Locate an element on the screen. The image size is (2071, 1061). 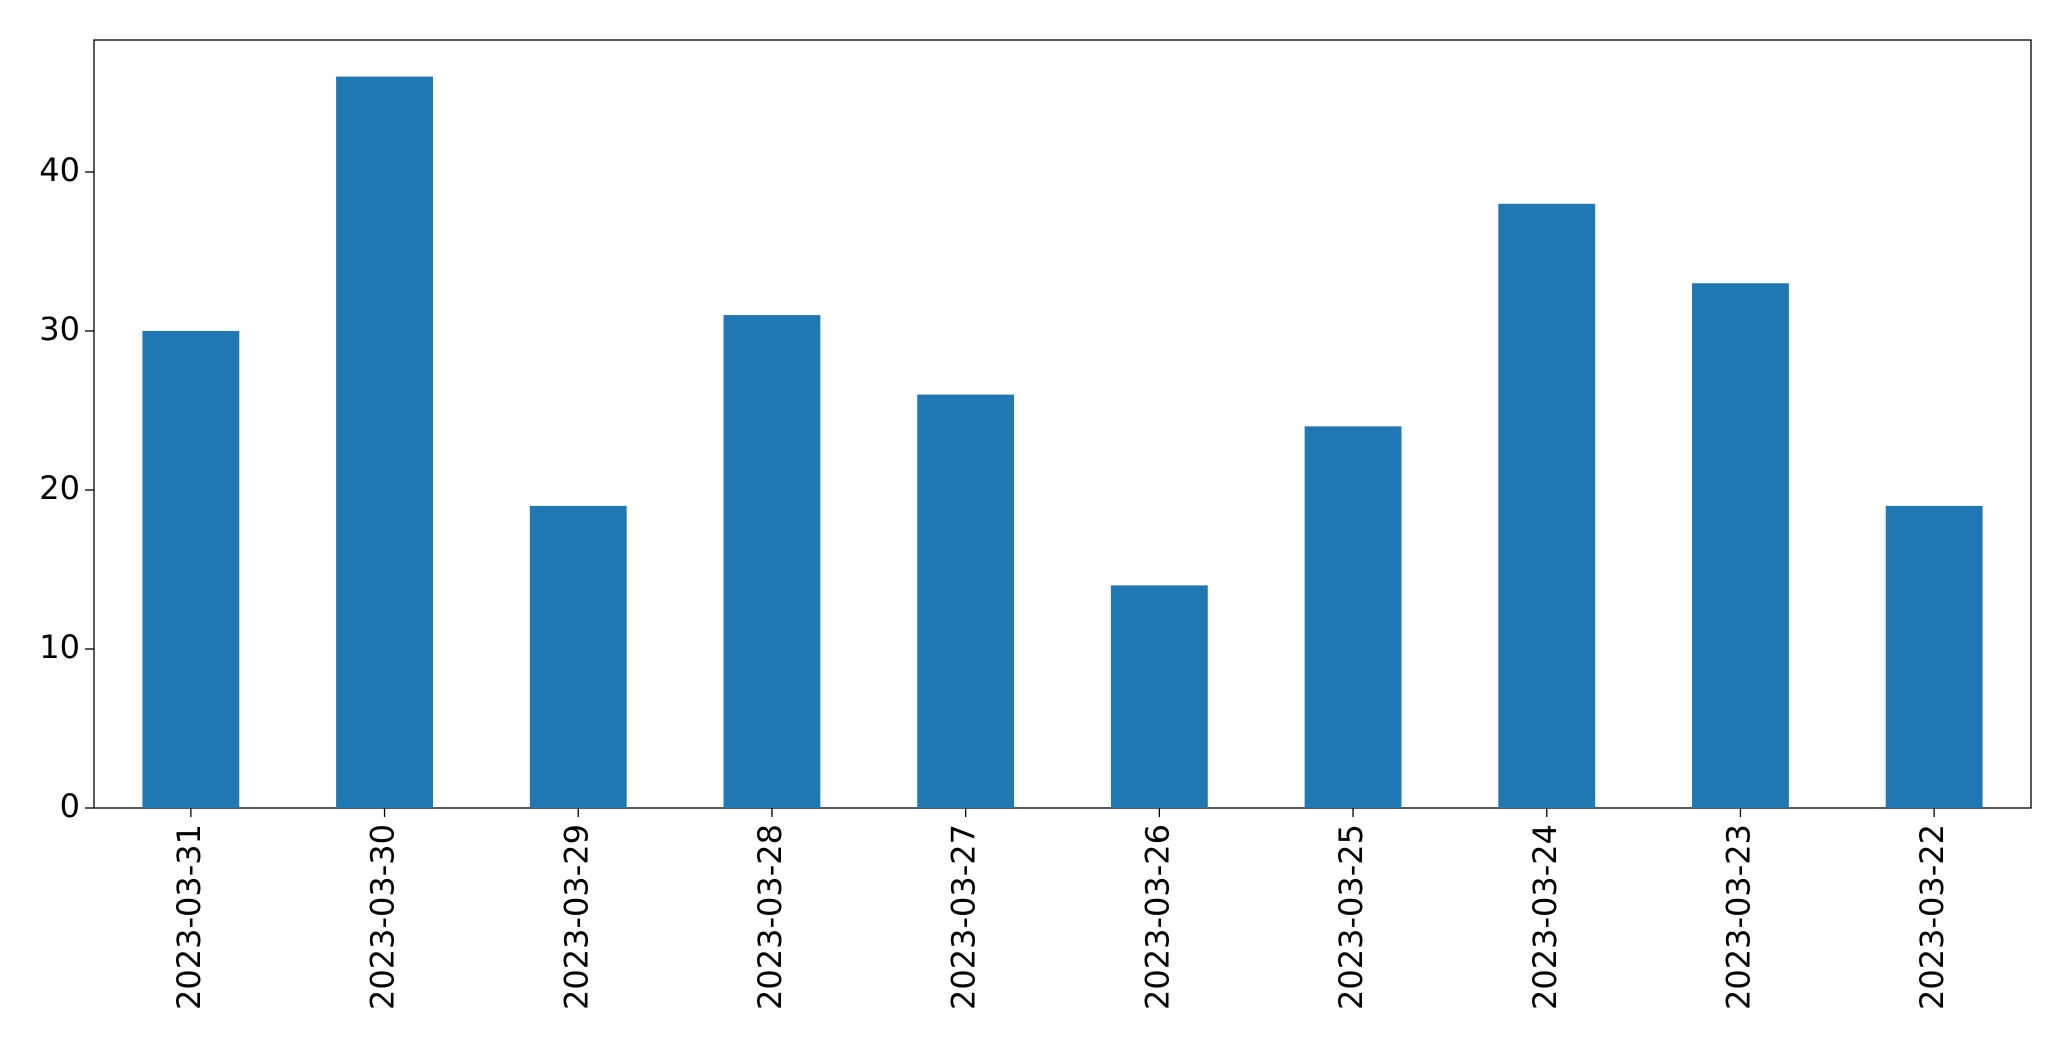
x-tick-label: 2023-03-29 is located at coordinates (576, 917).